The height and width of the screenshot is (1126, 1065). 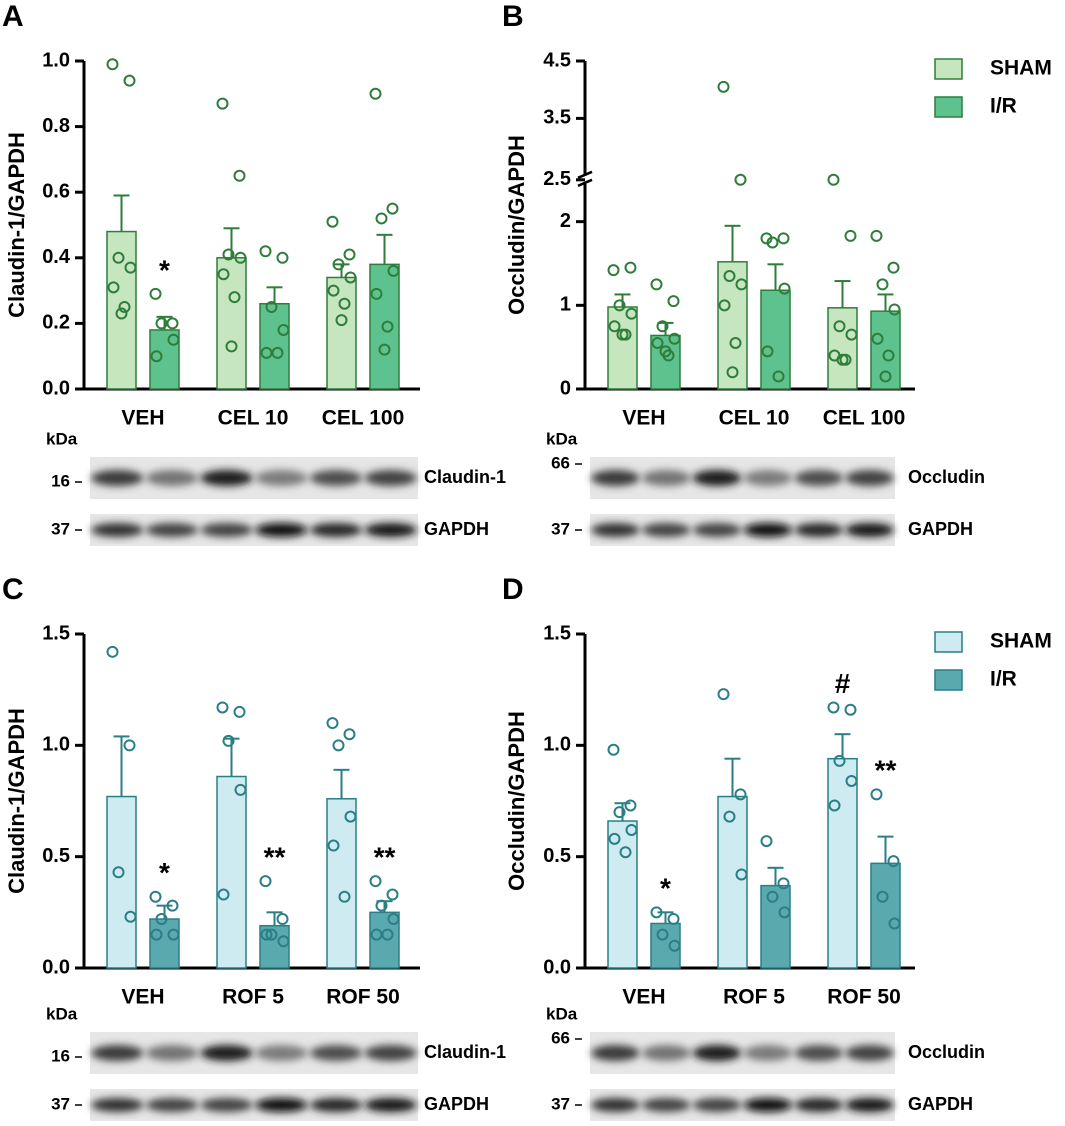 I want to click on y-tick-label: 3.5, so click(x=557, y=118).